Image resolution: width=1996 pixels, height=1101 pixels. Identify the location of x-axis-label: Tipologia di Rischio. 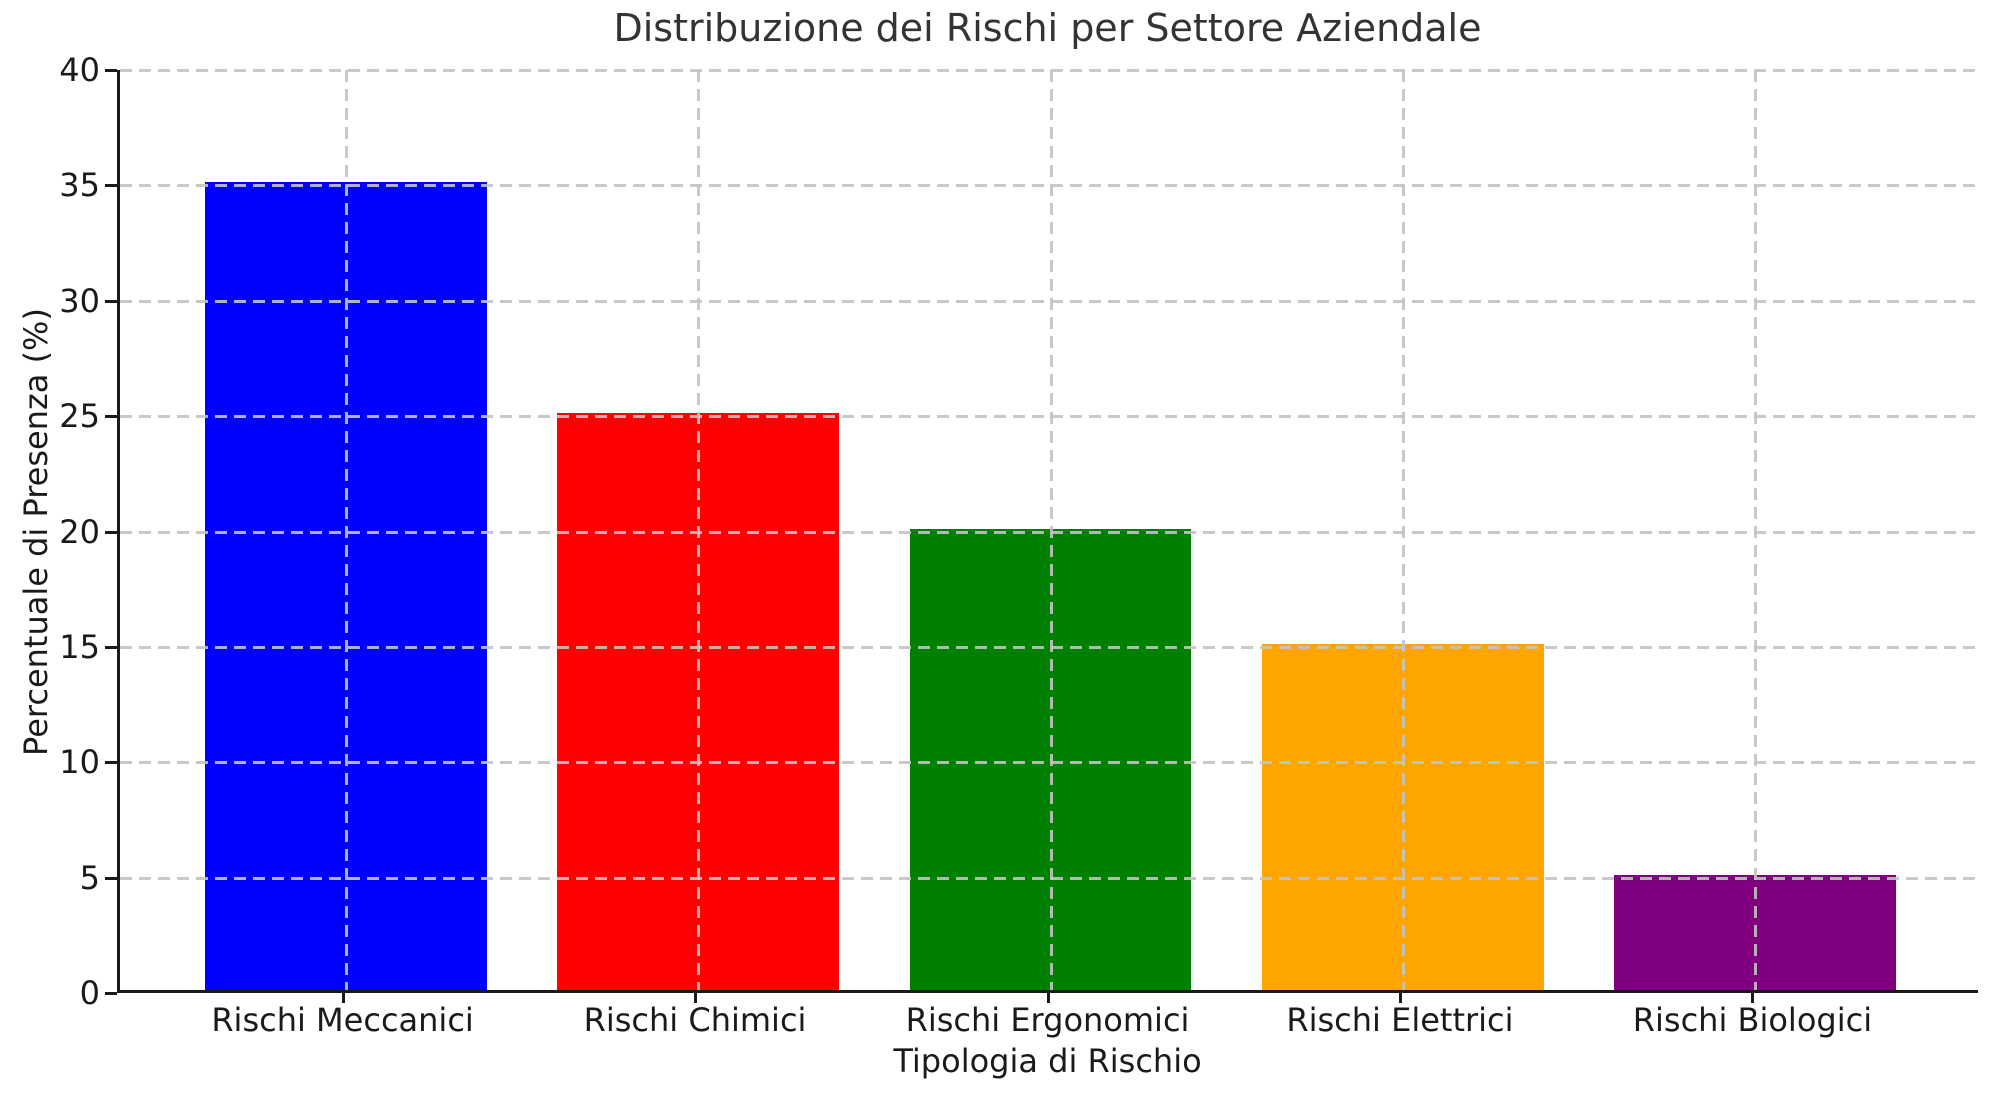
(1047, 1061).